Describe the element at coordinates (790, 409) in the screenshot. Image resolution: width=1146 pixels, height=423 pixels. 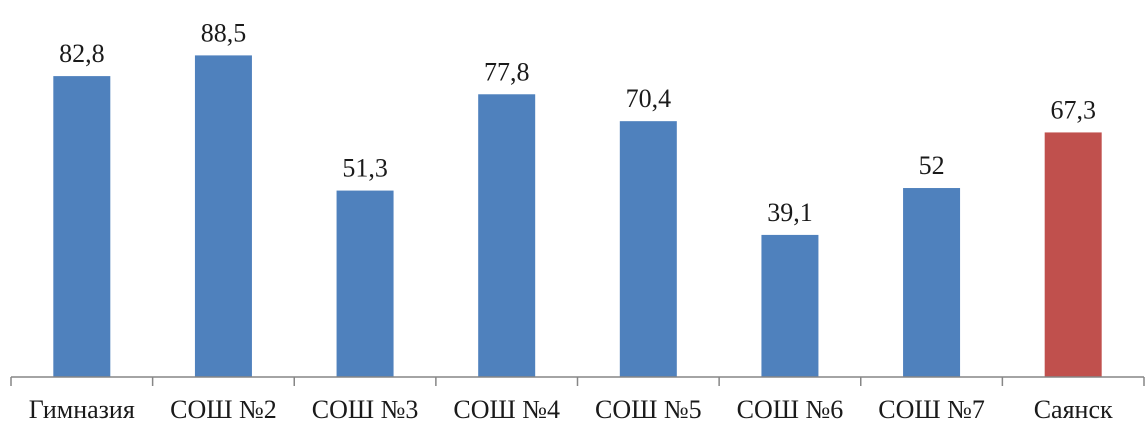
I see `x-tick-label-6: СОШ №6` at that location.